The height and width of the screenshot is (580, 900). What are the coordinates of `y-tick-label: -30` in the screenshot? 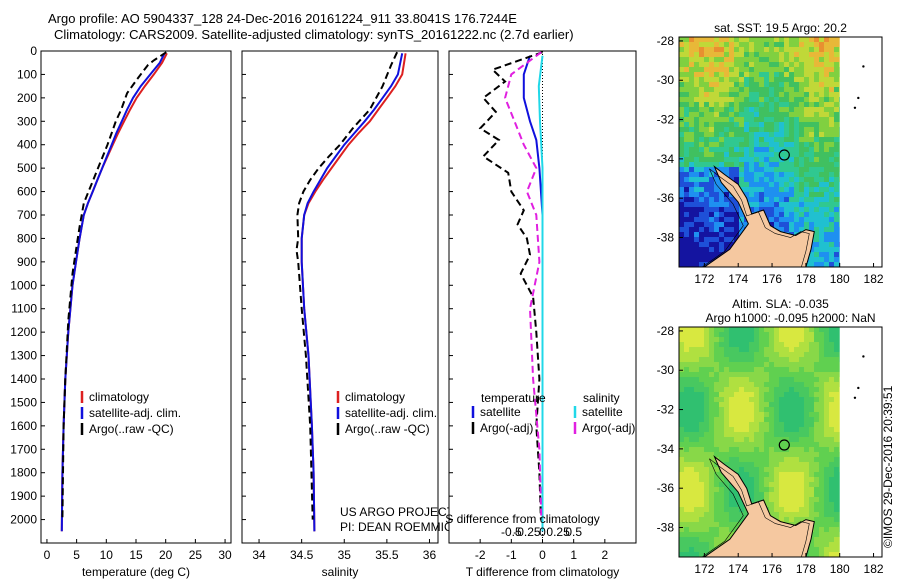 It's located at (666, 370).